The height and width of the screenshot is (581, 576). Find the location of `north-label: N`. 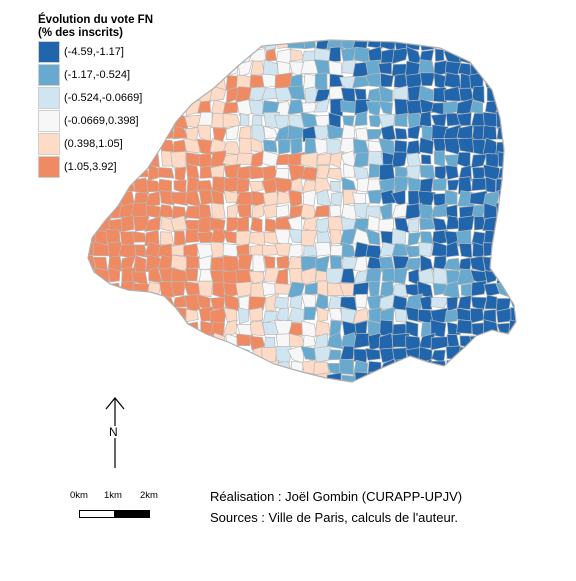

north-label: N is located at coordinates (113, 432).